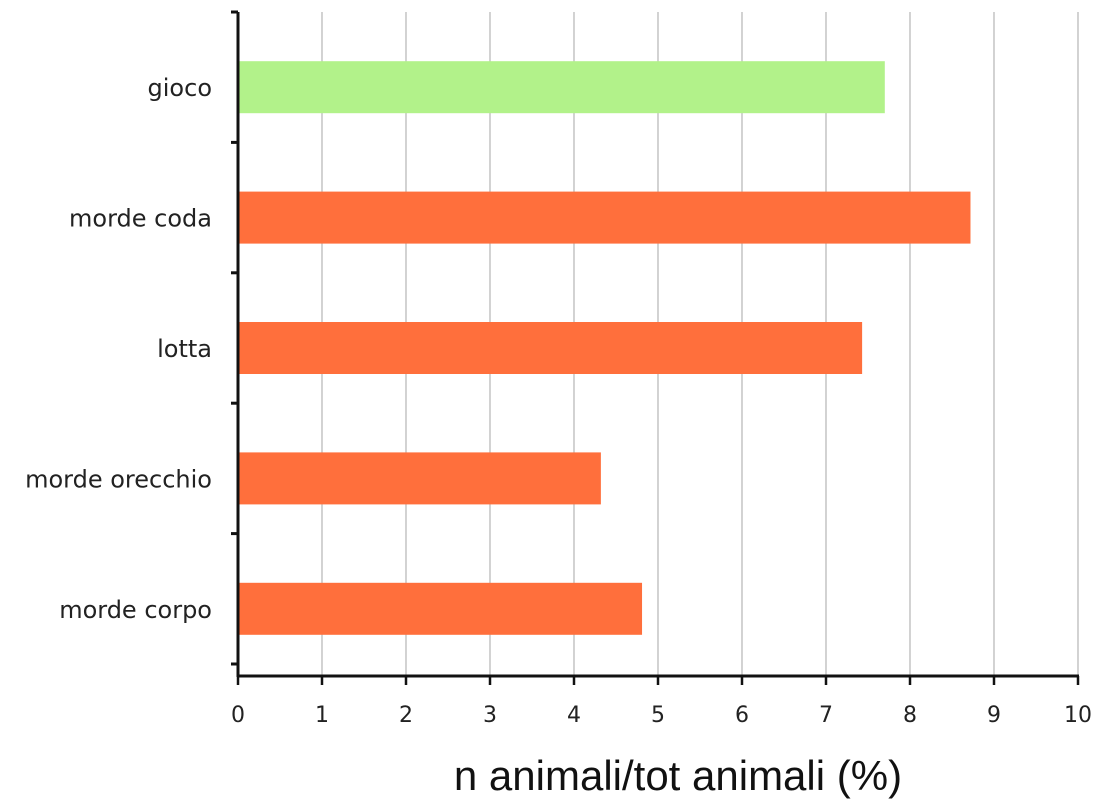 This screenshot has width=1097, height=801. I want to click on x-tick-labels: 0 1 2 3 4 5 6 7 8 9 10, so click(661, 715).